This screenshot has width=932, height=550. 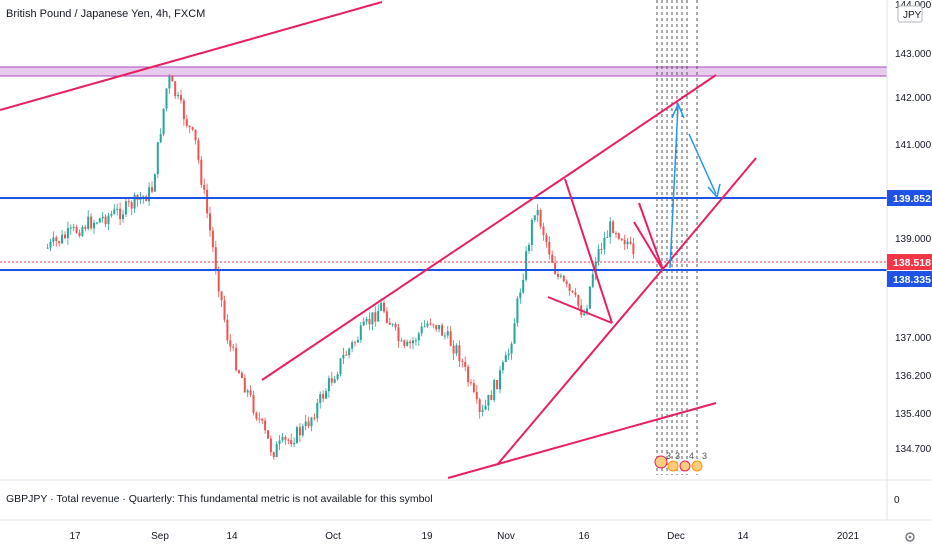 I want to click on channel-lower-extension, so click(x=709, y=214).